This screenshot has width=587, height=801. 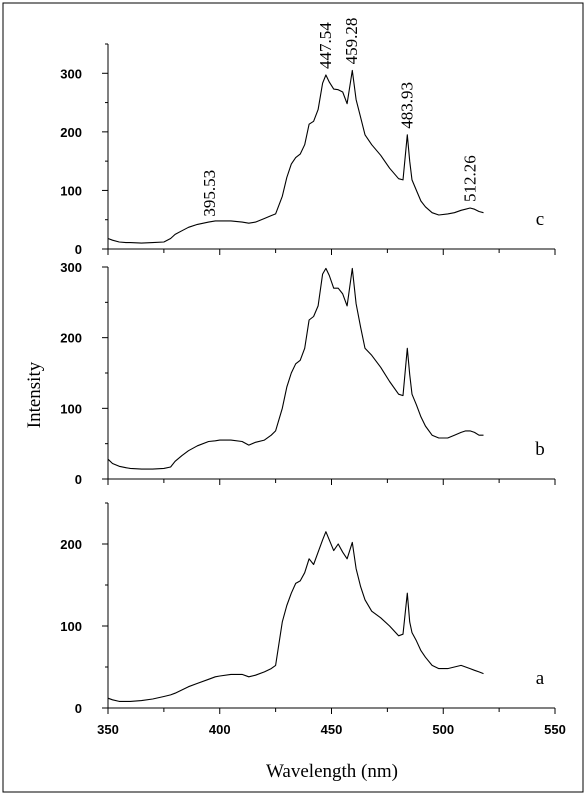 What do you see at coordinates (34, 394) in the screenshot?
I see `y-axis-title: Intensity` at bounding box center [34, 394].